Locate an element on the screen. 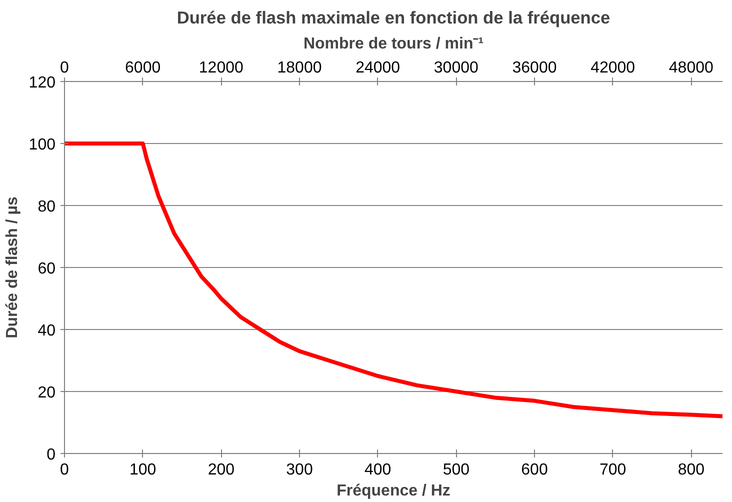 The height and width of the screenshot is (502, 732). x2-tick-label: 6000 is located at coordinates (143, 68).